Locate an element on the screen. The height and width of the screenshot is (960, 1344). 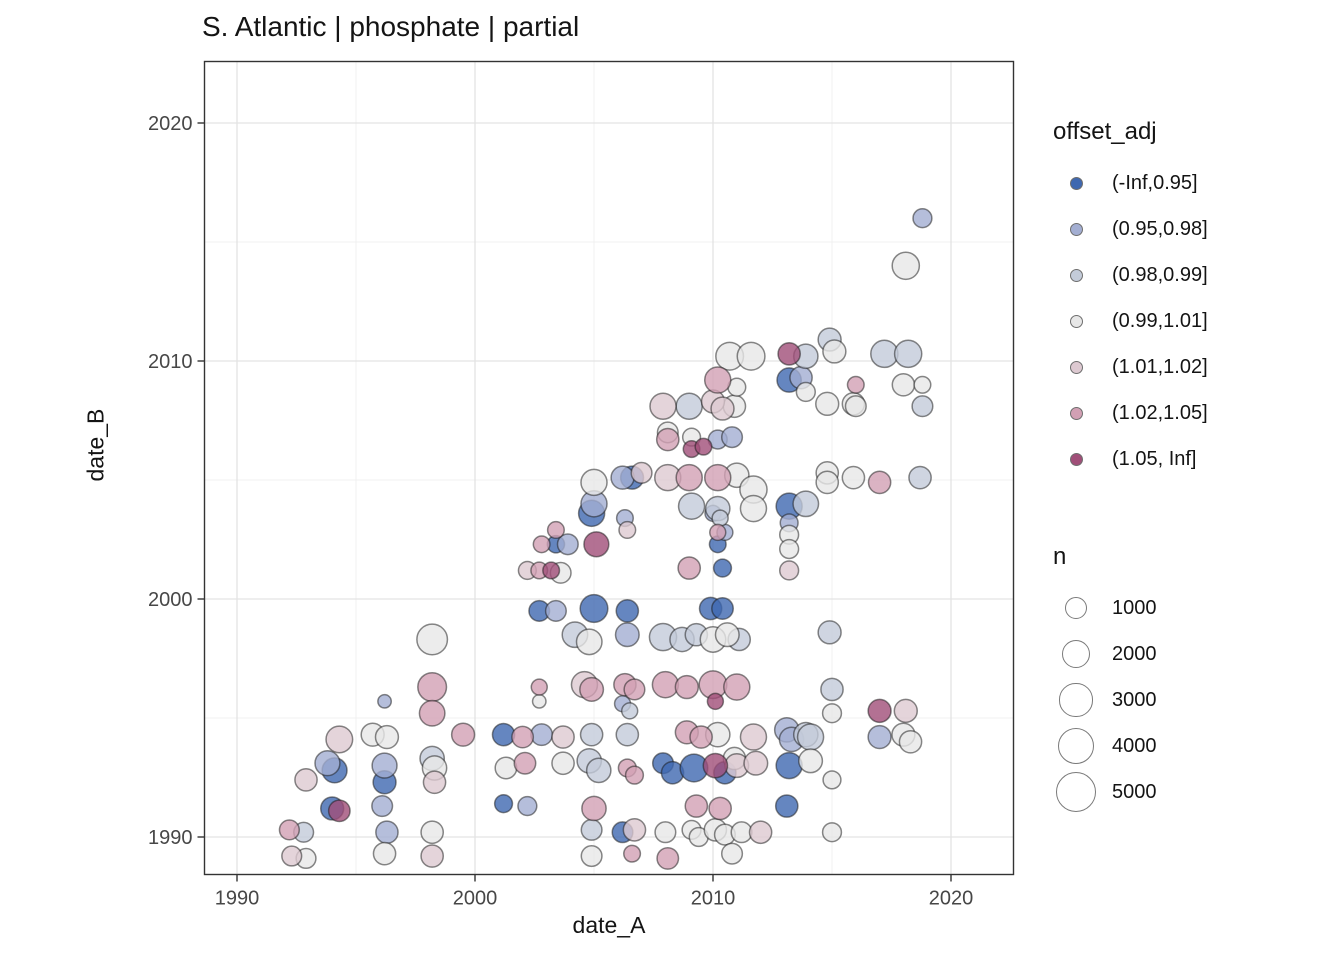
color-legend-item: (0.99,1.01] is located at coordinates (1195, 321).